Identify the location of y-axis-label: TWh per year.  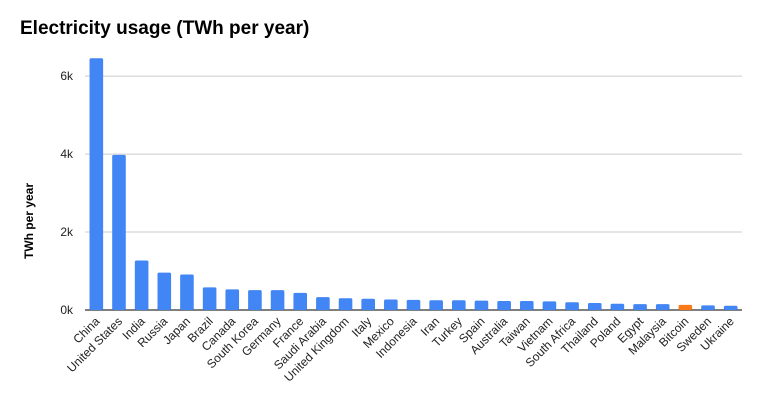
(29, 221).